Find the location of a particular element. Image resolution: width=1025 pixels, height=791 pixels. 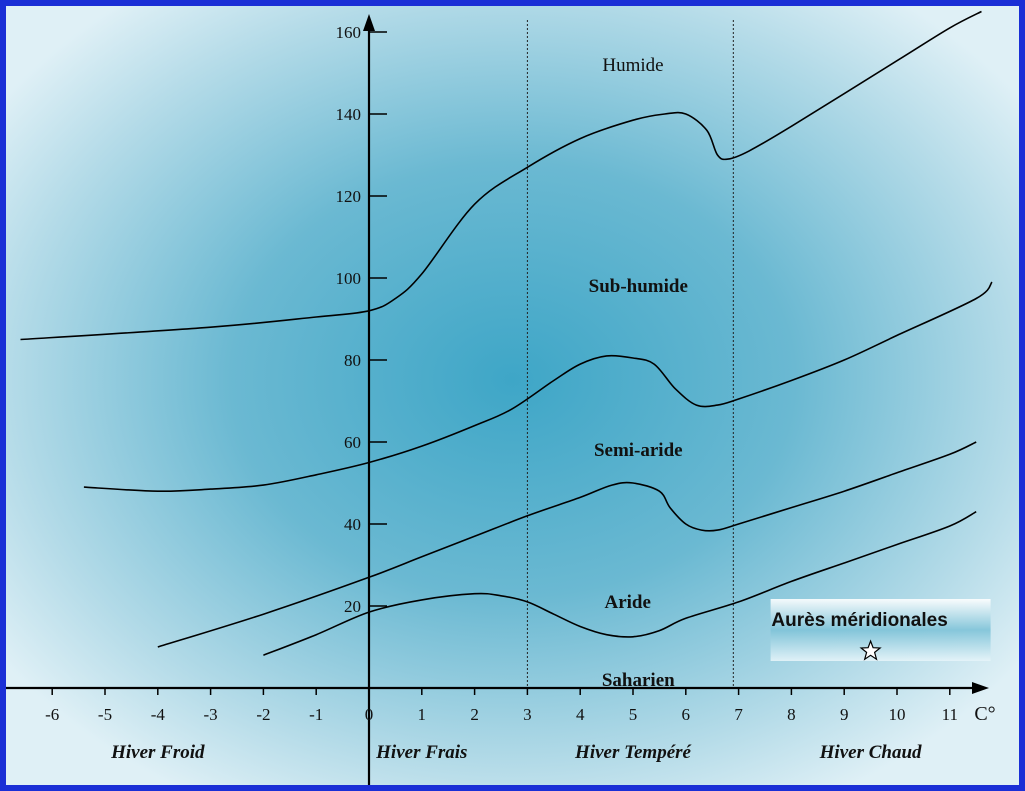

station-label-background is located at coordinates (880, 630).